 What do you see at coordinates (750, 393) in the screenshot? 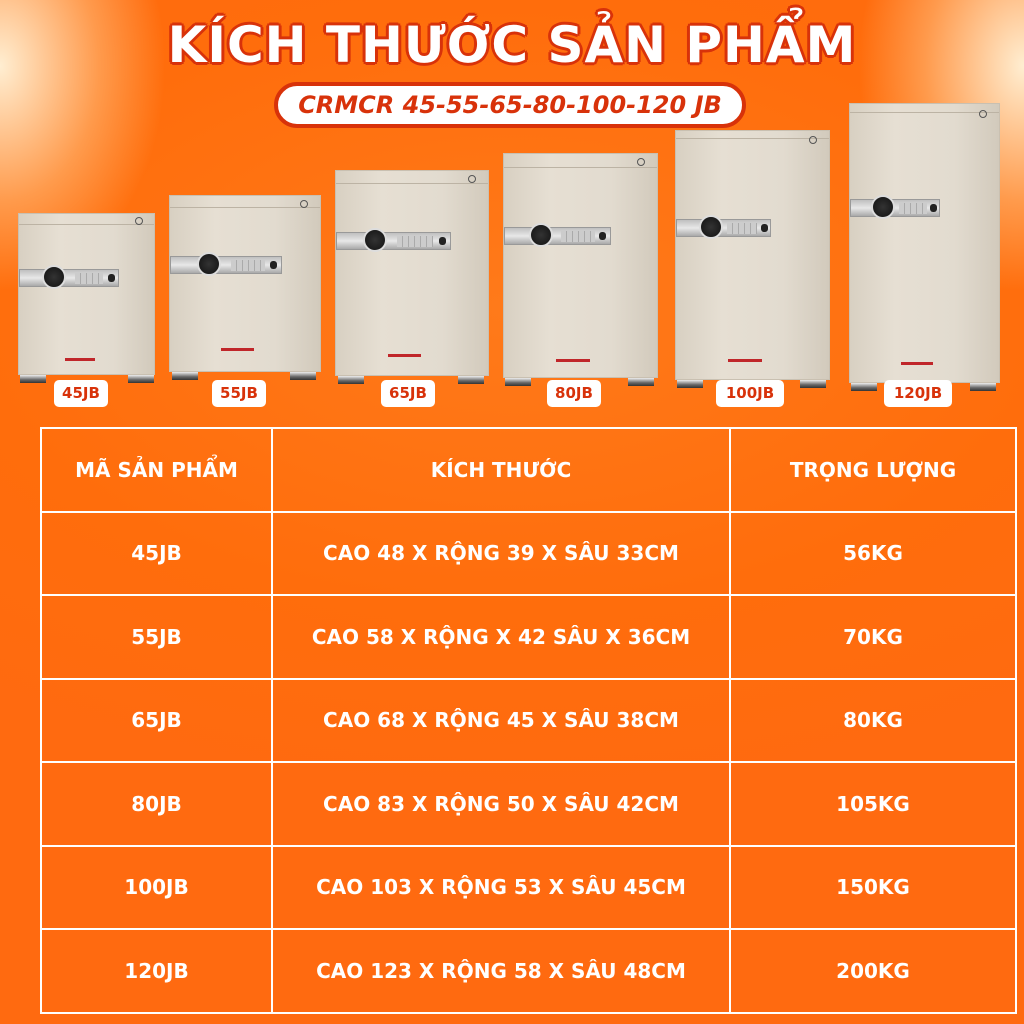
I see `product-label: 100JB` at bounding box center [750, 393].